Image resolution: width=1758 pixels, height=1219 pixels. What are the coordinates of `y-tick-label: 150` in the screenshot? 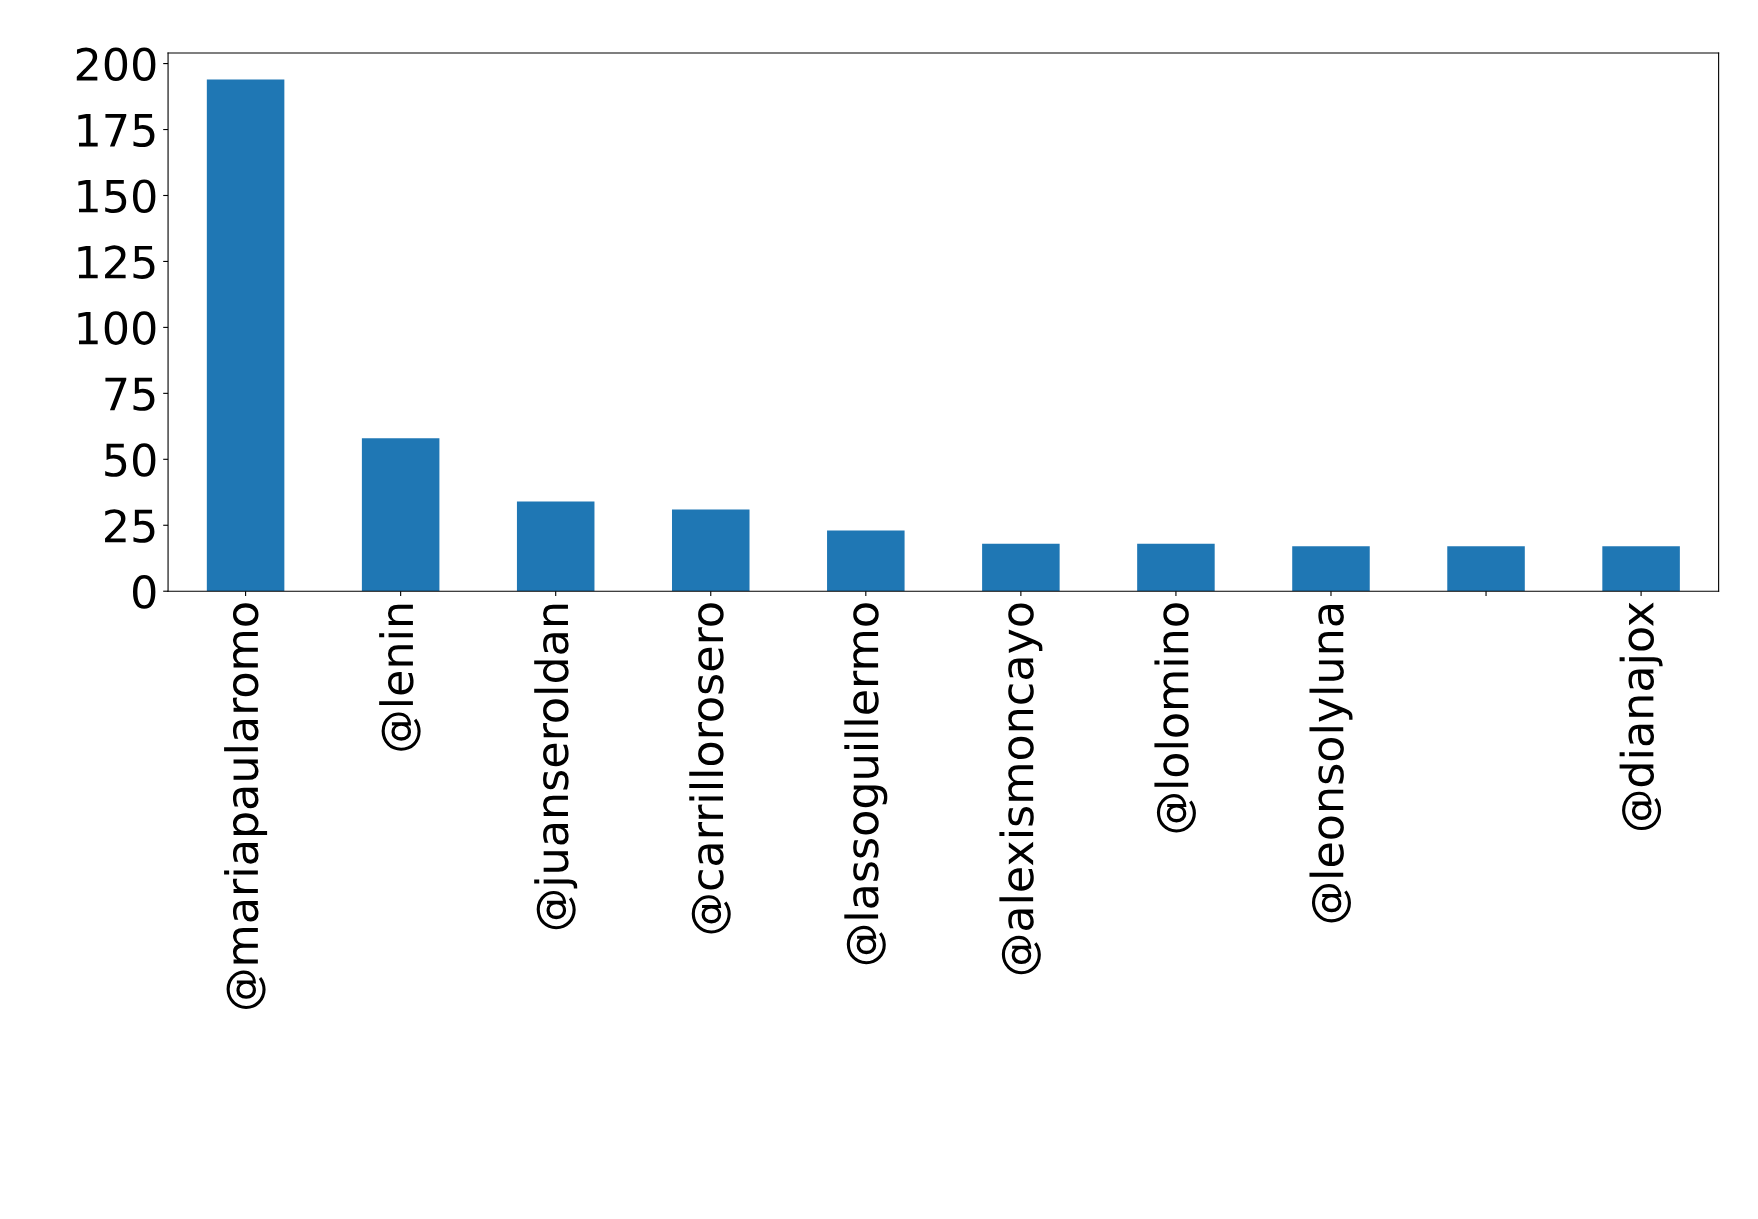 It's located at (117, 196).